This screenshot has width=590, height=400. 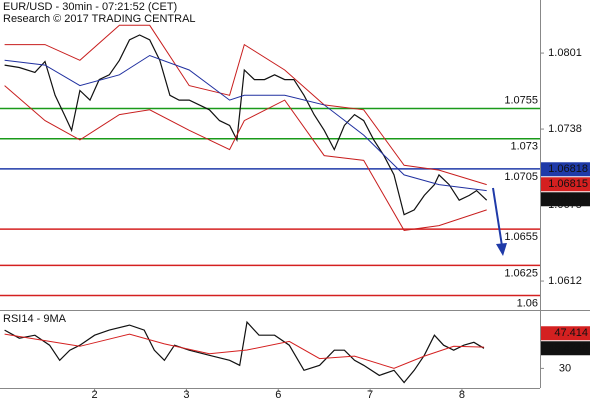 What do you see at coordinates (90, 7) in the screenshot?
I see `chart-title: EUR/USD - 30min - 07:21:52 (CET)` at bounding box center [90, 7].